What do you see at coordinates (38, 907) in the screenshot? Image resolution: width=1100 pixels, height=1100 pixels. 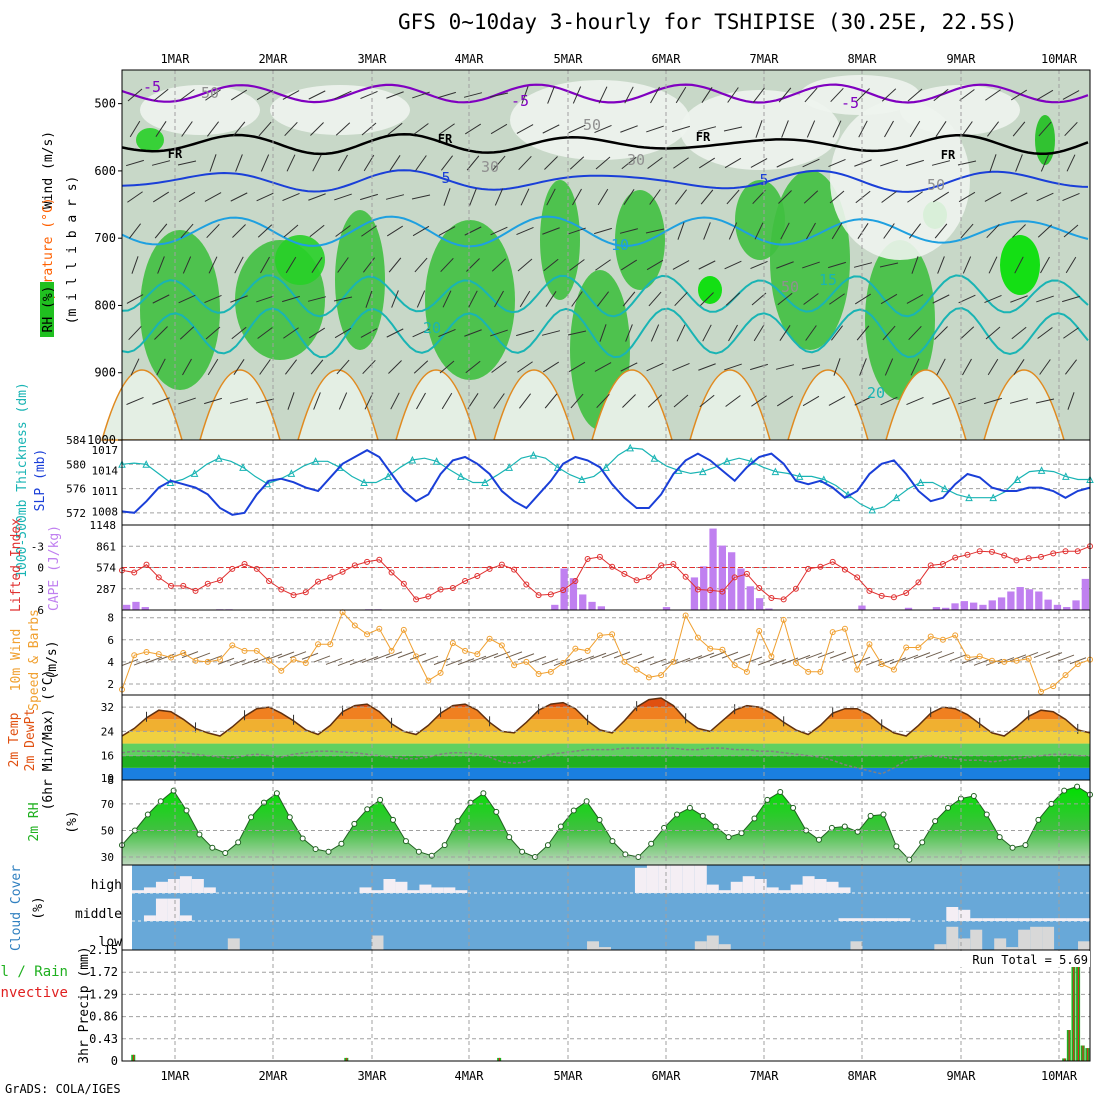 I see `cloud-axis-label-2: (%)` at bounding box center [38, 907].